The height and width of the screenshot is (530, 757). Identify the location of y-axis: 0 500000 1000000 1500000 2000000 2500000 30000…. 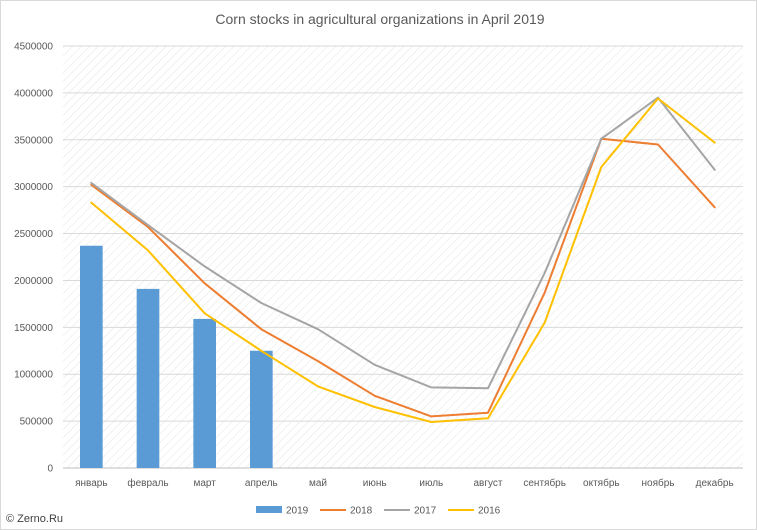
(33, 258).